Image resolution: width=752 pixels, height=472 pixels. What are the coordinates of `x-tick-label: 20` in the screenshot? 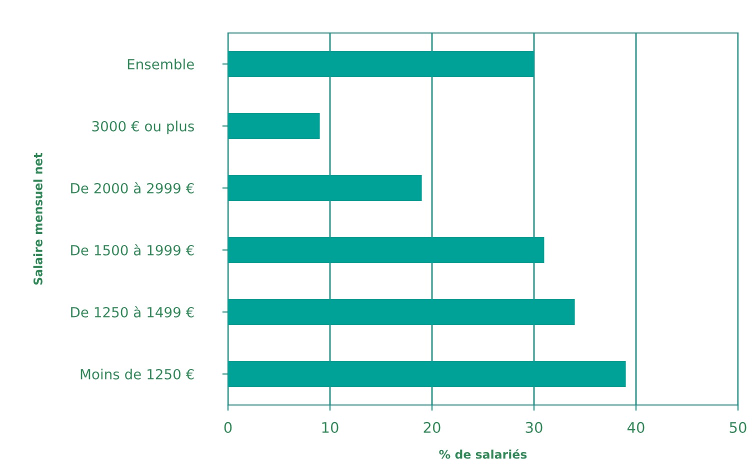 It's located at (432, 427).